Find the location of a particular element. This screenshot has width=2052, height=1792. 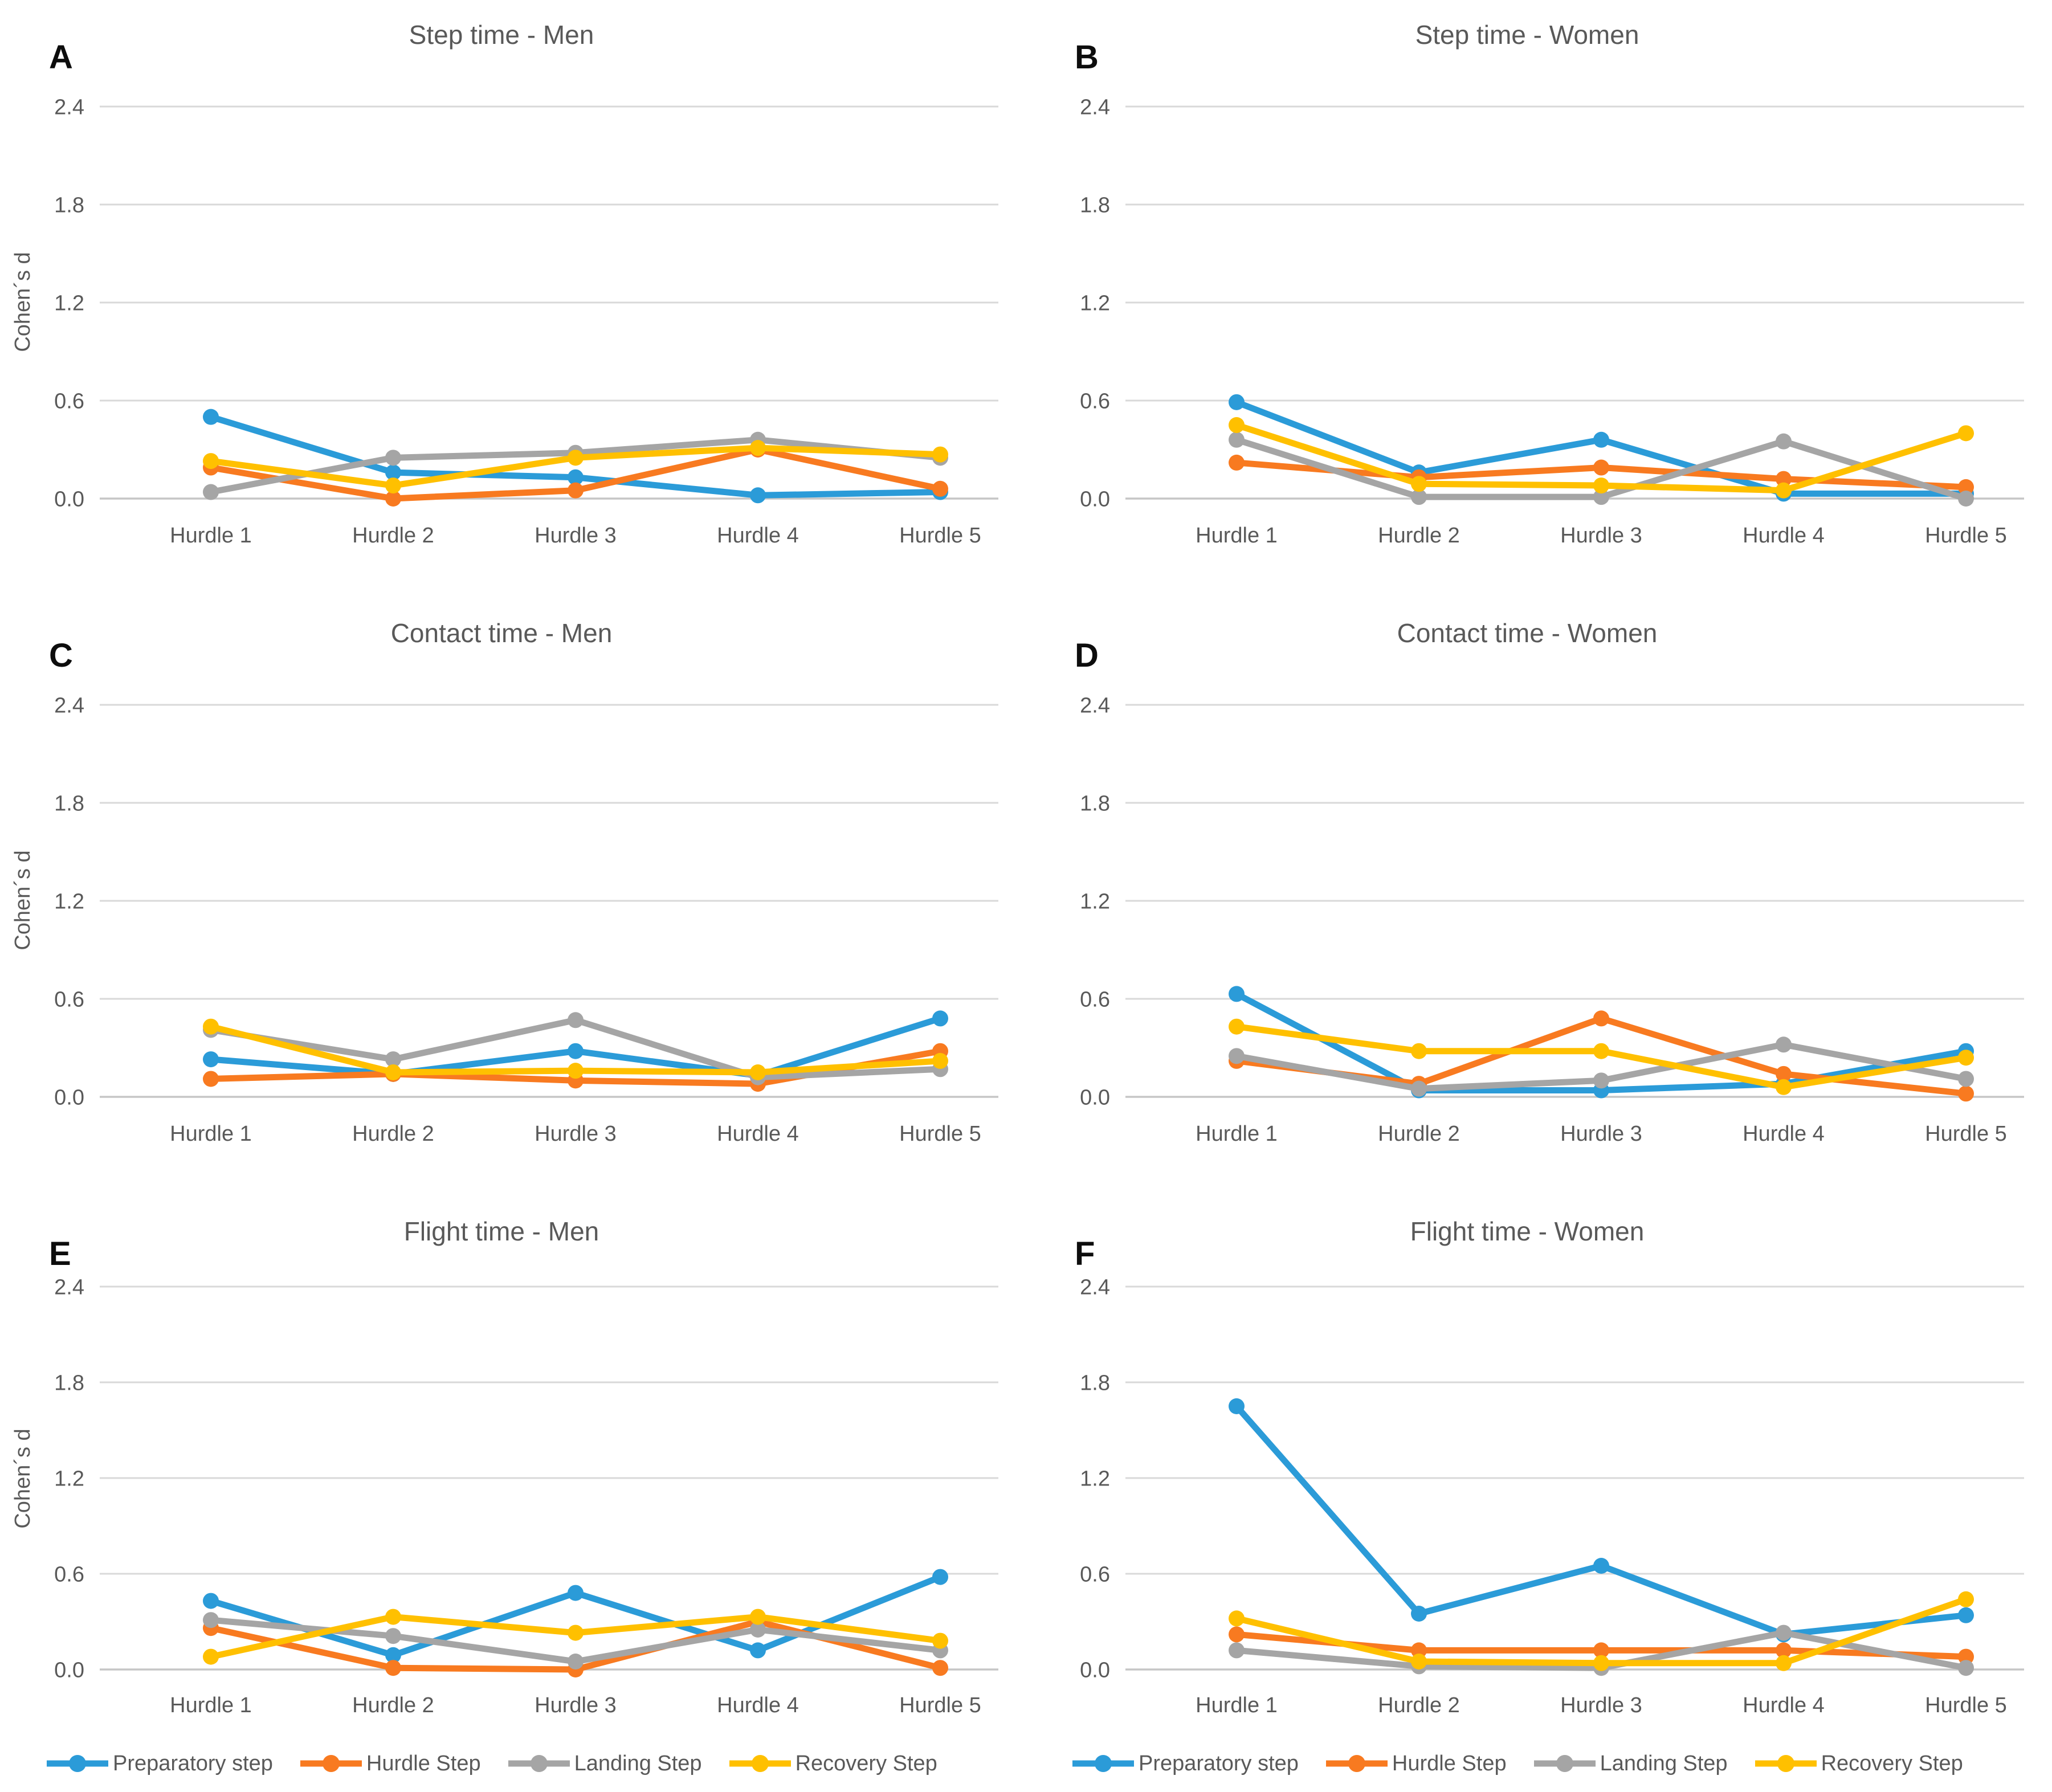

series-line-blue is located at coordinates (1601, 1520).